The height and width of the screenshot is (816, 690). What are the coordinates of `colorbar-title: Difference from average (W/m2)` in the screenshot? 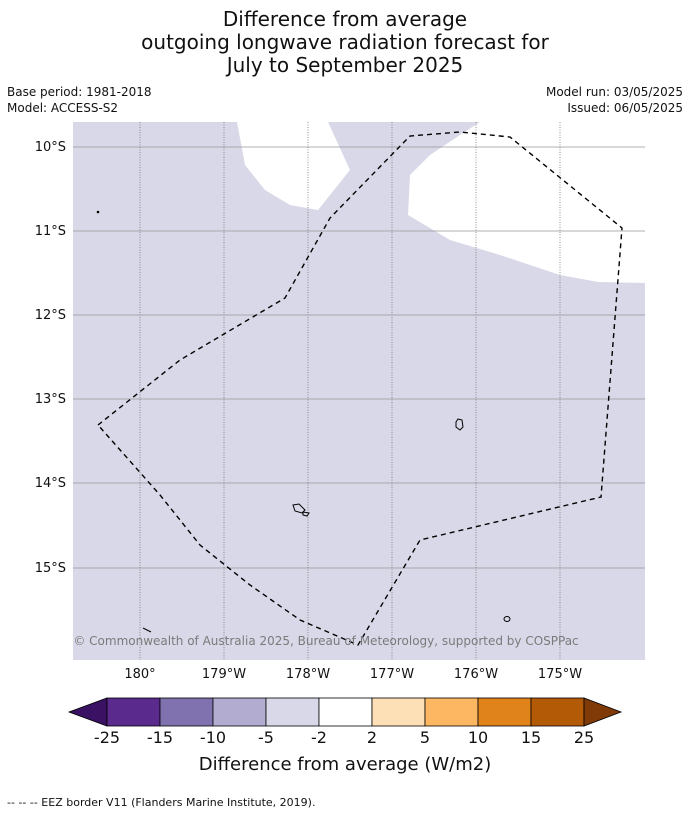 It's located at (345, 764).